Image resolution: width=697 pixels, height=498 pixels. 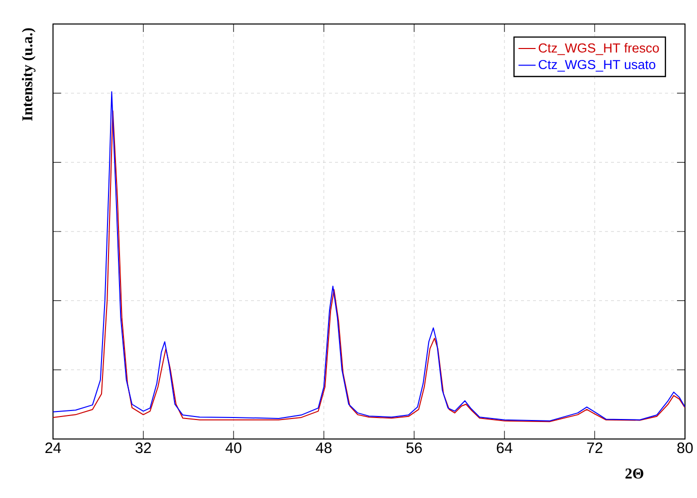 What do you see at coordinates (234, 448) in the screenshot?
I see `x-tick-label: 40` at bounding box center [234, 448].